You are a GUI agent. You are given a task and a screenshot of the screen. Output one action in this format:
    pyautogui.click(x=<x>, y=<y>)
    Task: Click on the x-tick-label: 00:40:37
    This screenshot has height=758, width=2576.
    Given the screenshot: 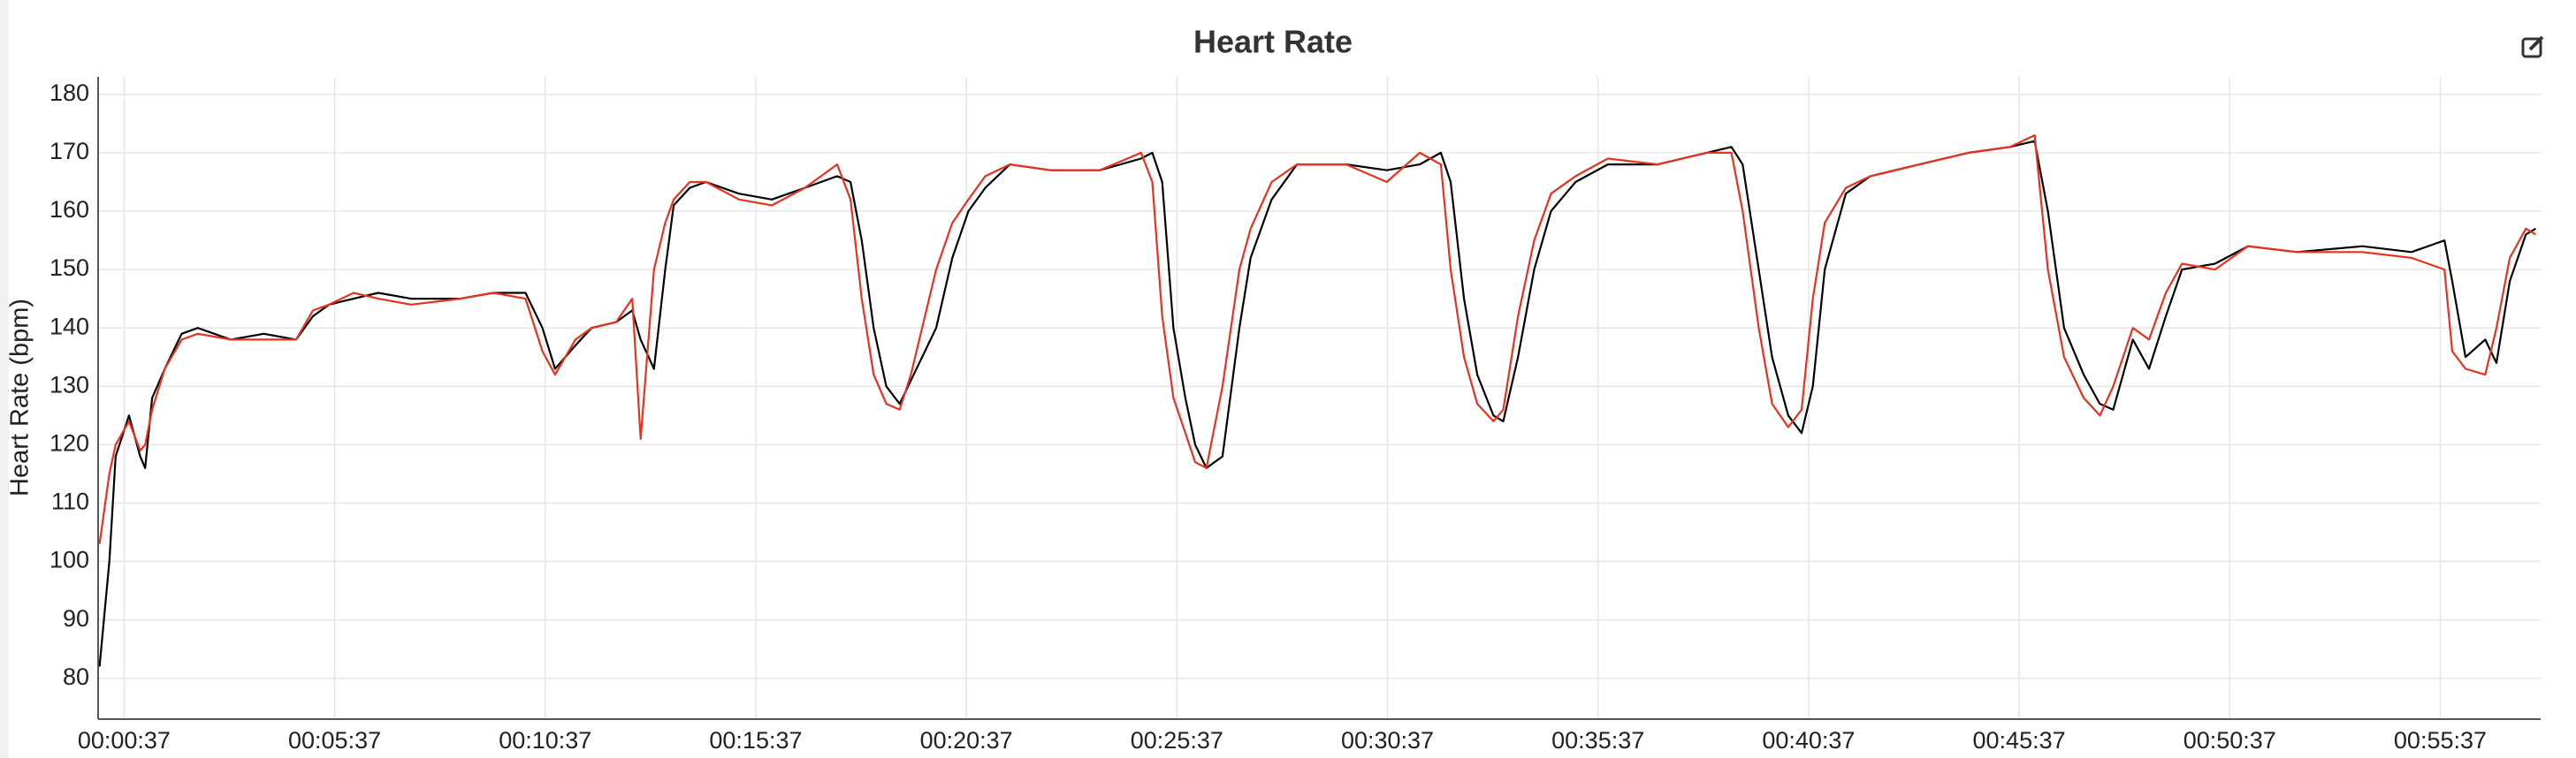 What is the action you would take?
    pyautogui.click(x=1808, y=740)
    